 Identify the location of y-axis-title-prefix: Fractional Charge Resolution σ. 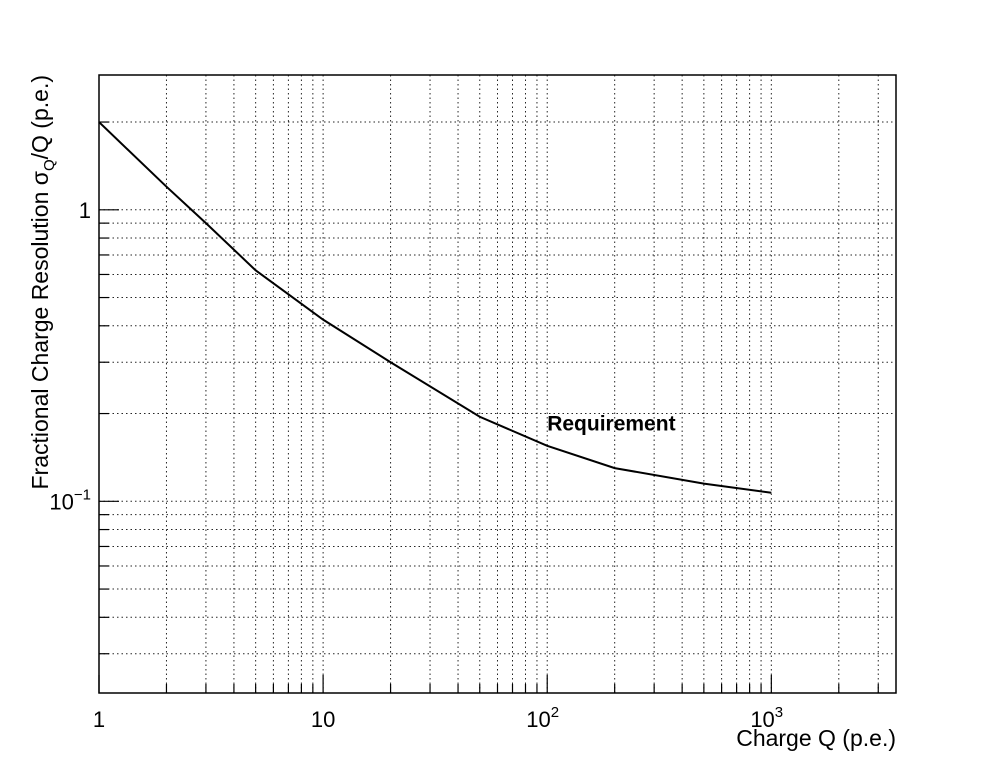
(40, 330).